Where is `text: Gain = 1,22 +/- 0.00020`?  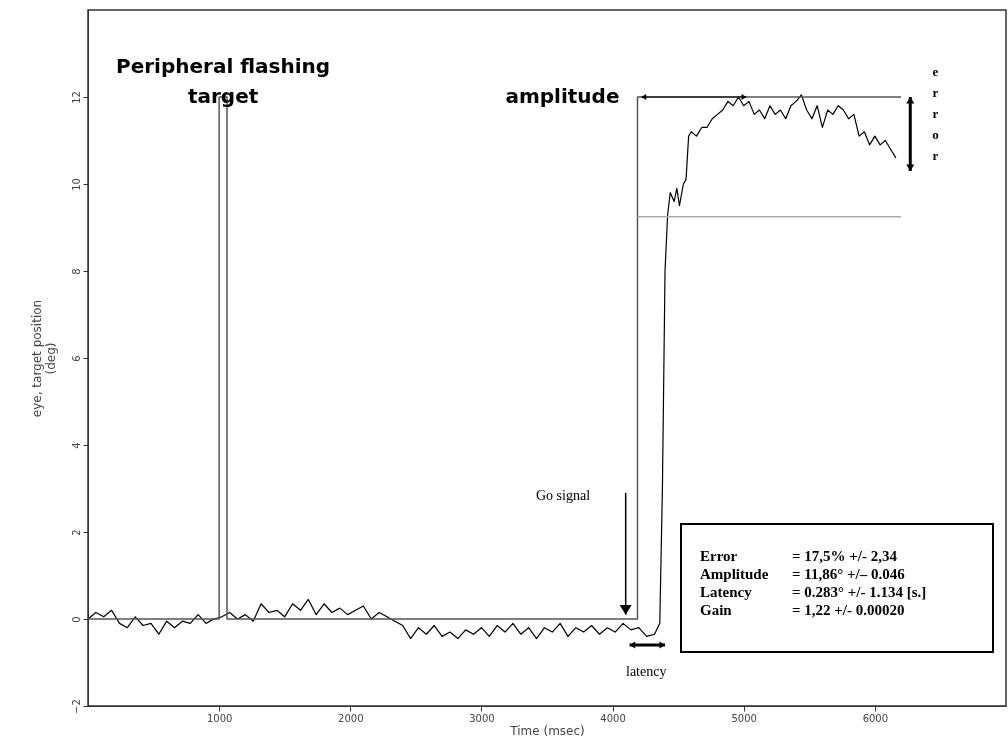 text: Gain = 1,22 +/- 0.00020 is located at coordinates (802, 610).